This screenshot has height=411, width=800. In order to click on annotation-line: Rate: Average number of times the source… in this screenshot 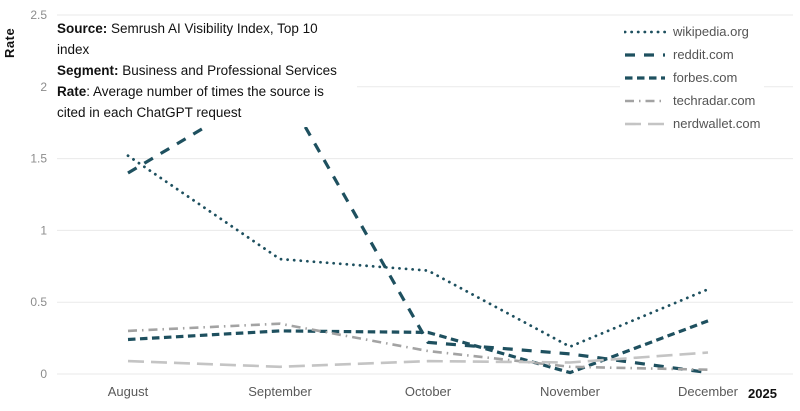, I will do `click(190, 102)`.